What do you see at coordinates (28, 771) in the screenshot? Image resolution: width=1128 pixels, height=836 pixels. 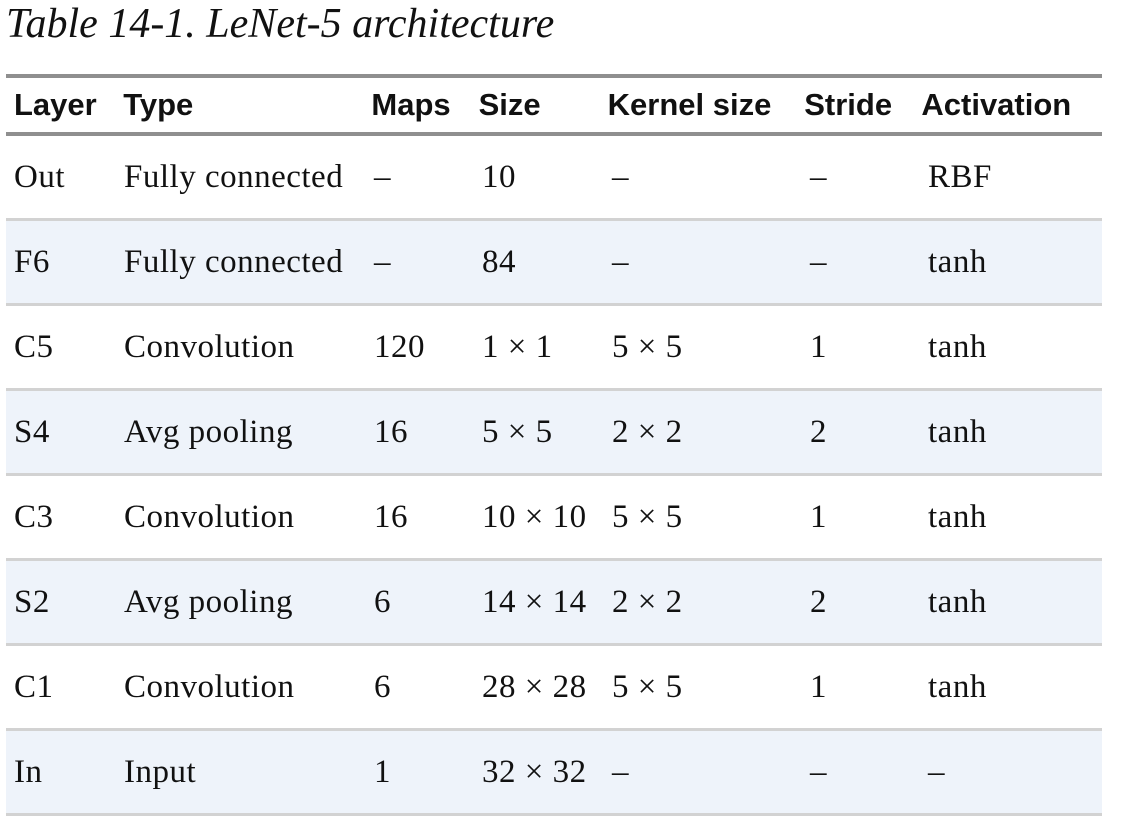 I see `cell-layer: In` at bounding box center [28, 771].